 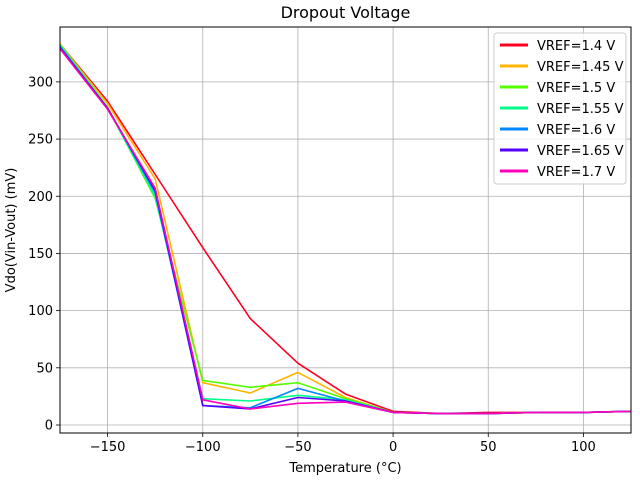 I want to click on legend-label: VREF=1.4 V, so click(x=576, y=46).